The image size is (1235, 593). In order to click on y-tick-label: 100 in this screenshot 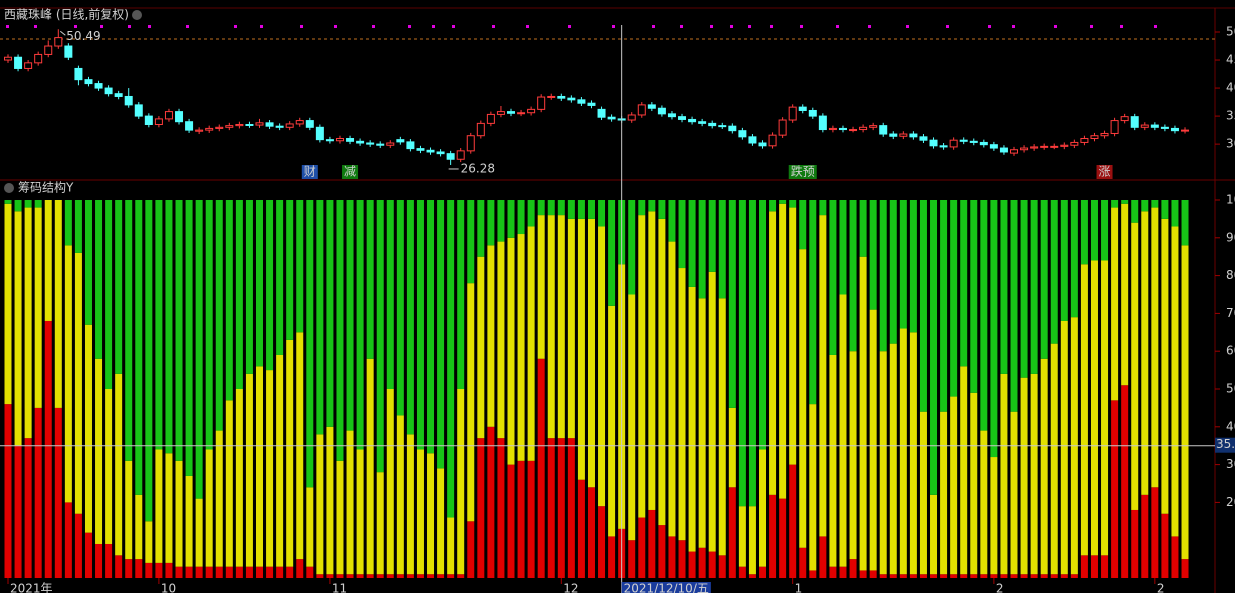, I will do `click(1230, 200)`.